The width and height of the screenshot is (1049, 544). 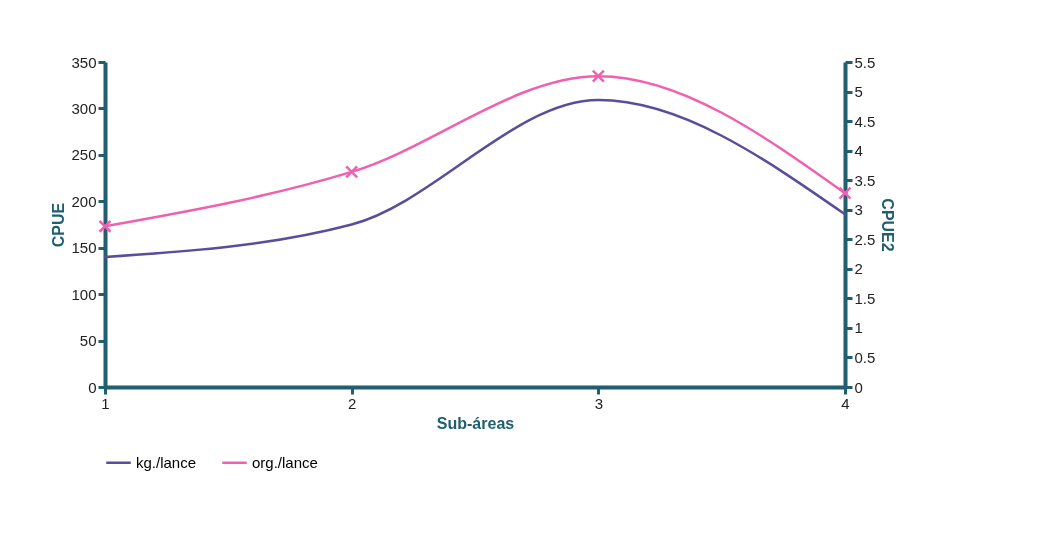 I want to click on y2-tick-label: 0, so click(x=858, y=387).